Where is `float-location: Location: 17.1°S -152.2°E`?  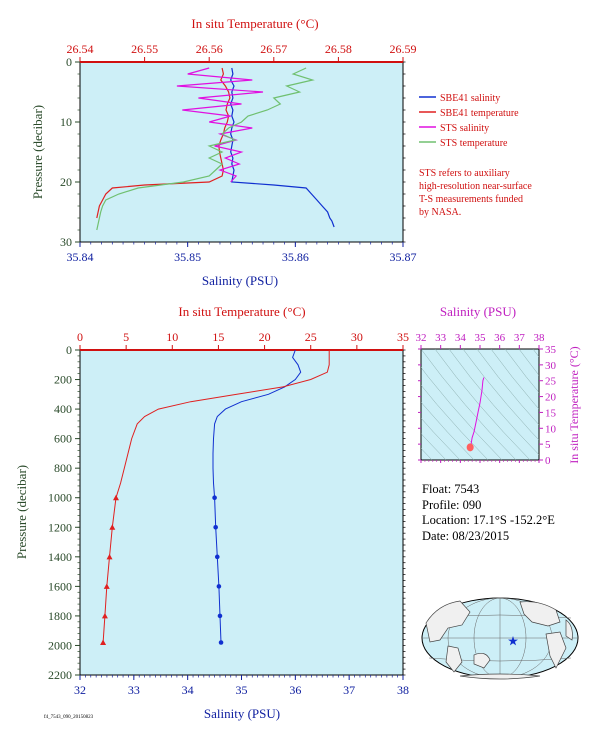
float-location: Location: 17.1°S -152.2°E is located at coordinates (488, 520).